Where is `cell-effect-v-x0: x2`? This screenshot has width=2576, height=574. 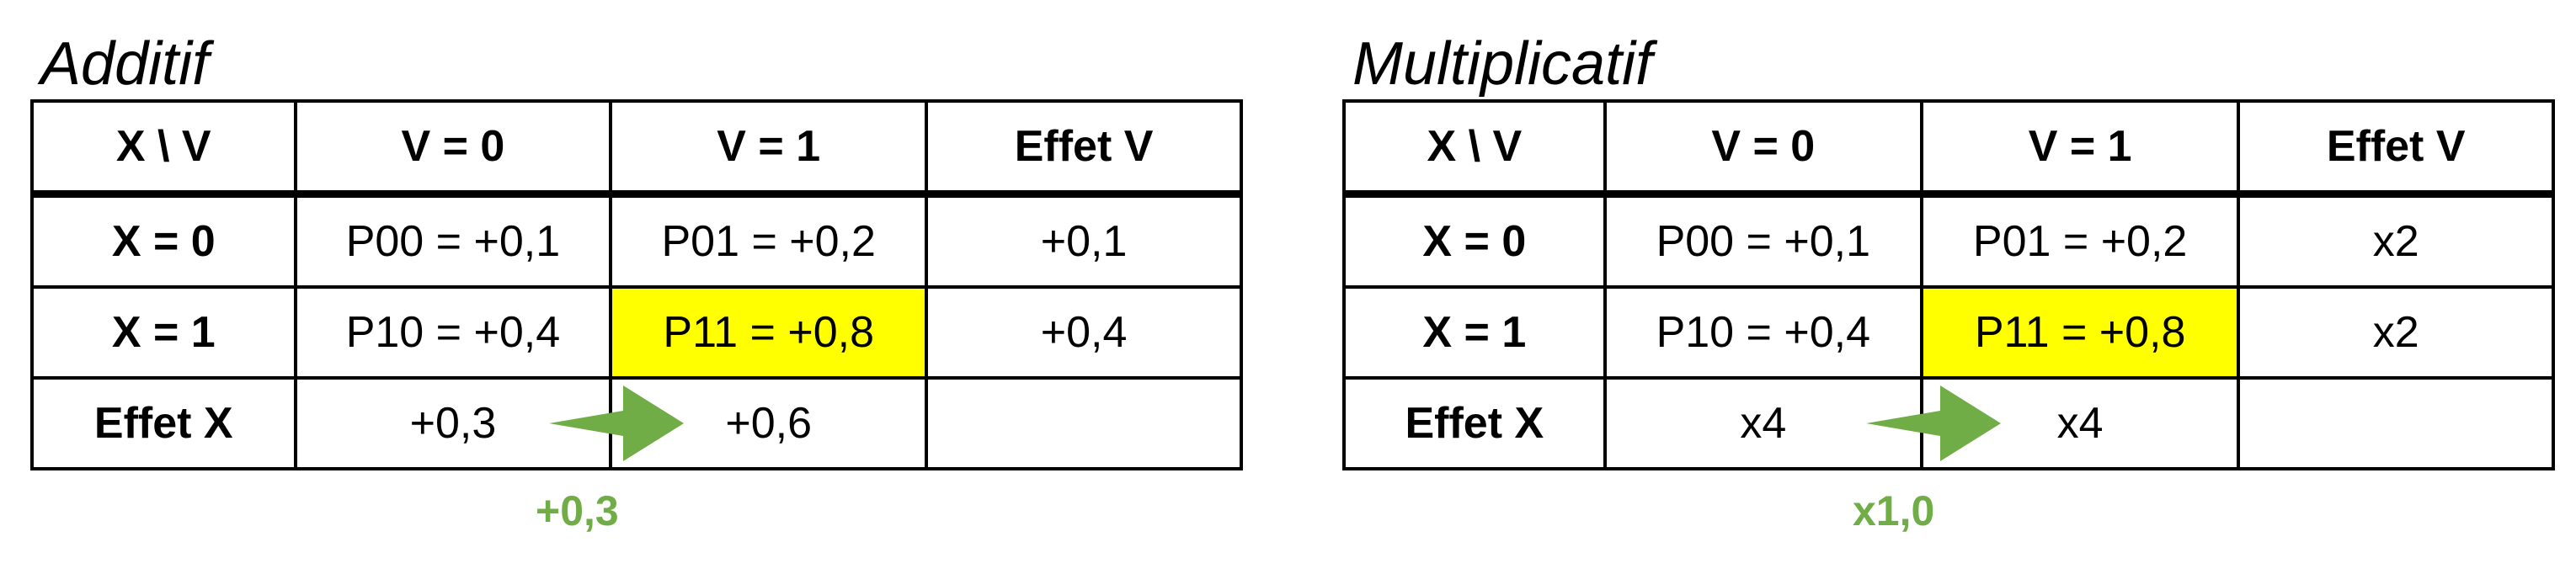
cell-effect-v-x0: x2 is located at coordinates (2396, 240).